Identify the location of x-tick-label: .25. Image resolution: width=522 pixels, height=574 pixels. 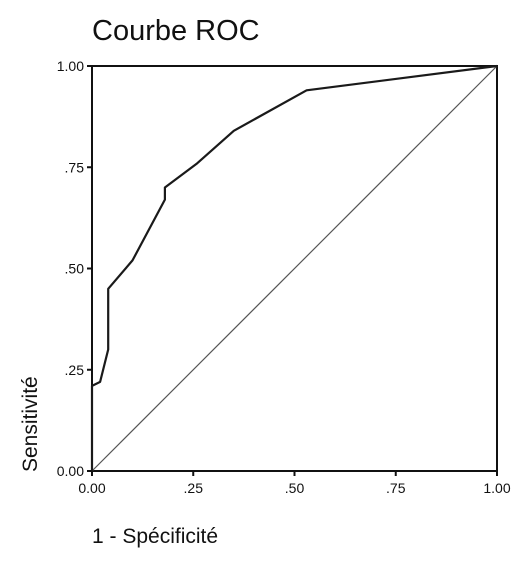
(194, 488).